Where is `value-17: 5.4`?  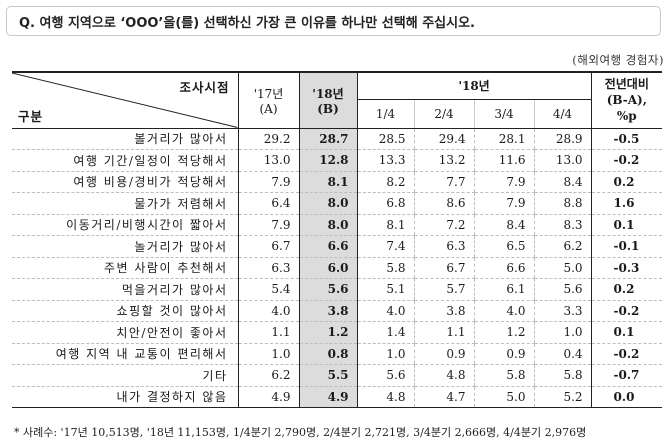
value-17: 5.4 is located at coordinates (268, 289).